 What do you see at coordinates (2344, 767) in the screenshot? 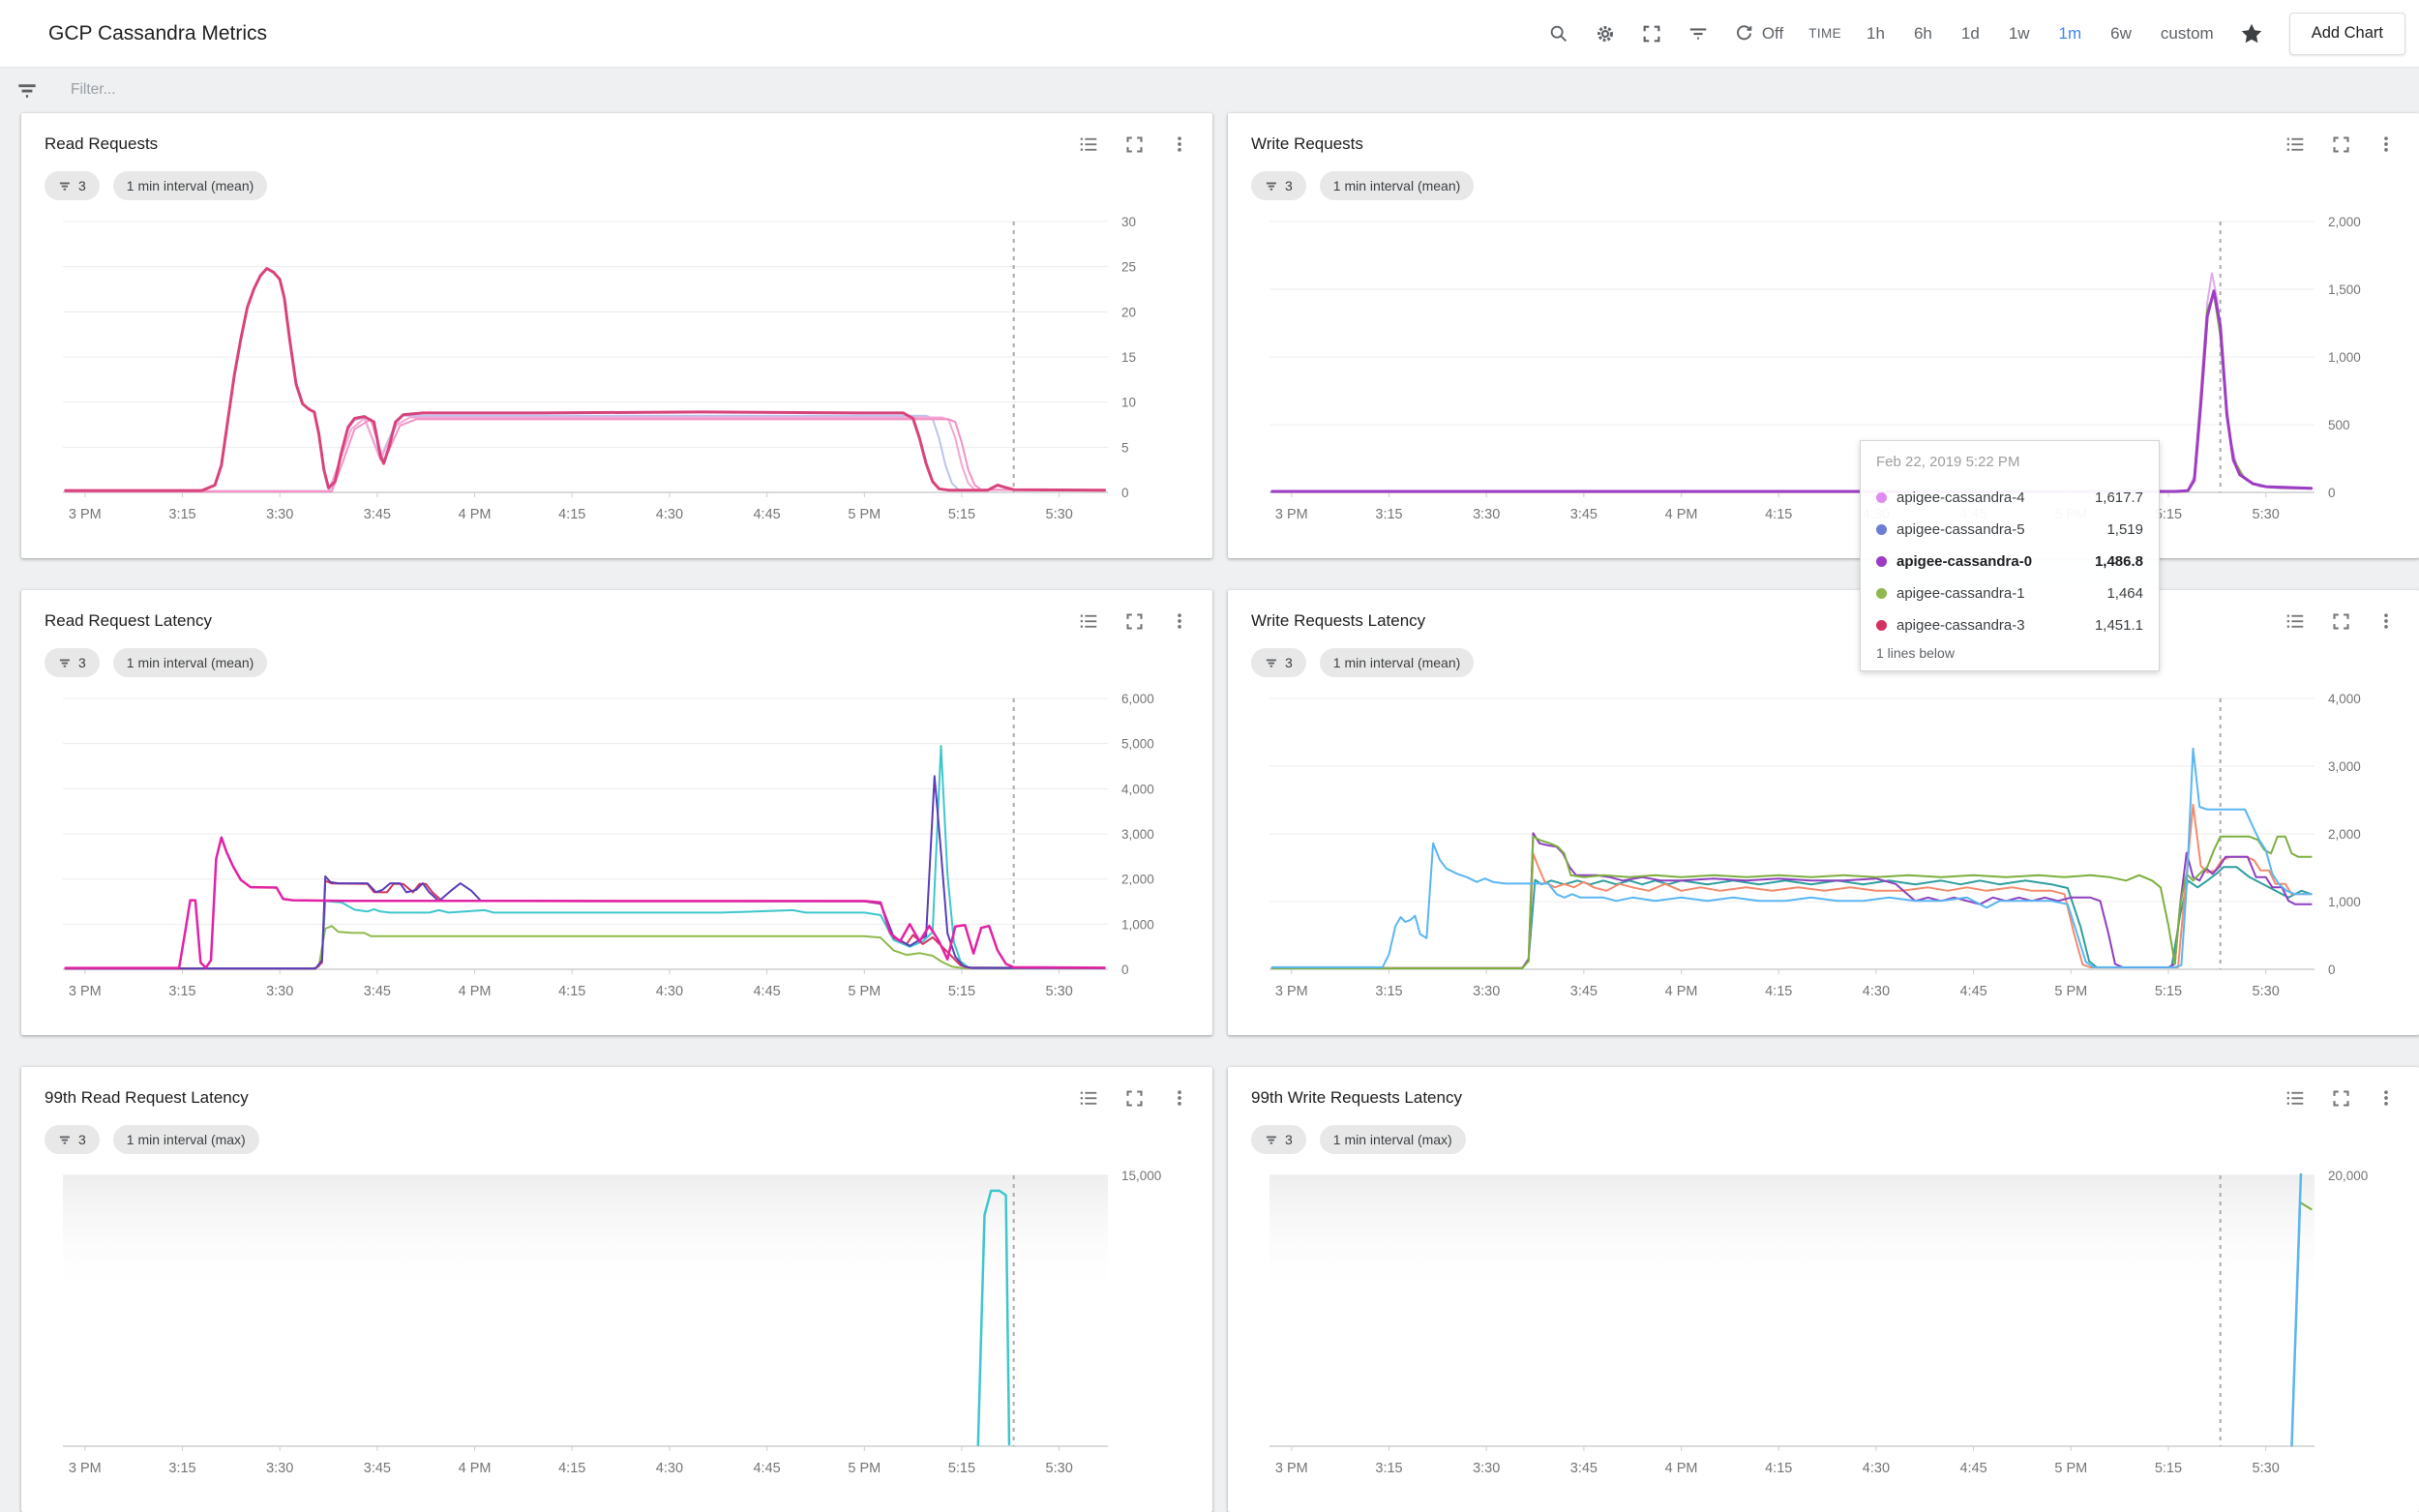
I see `svg-text: 3,000` at bounding box center [2344, 767].